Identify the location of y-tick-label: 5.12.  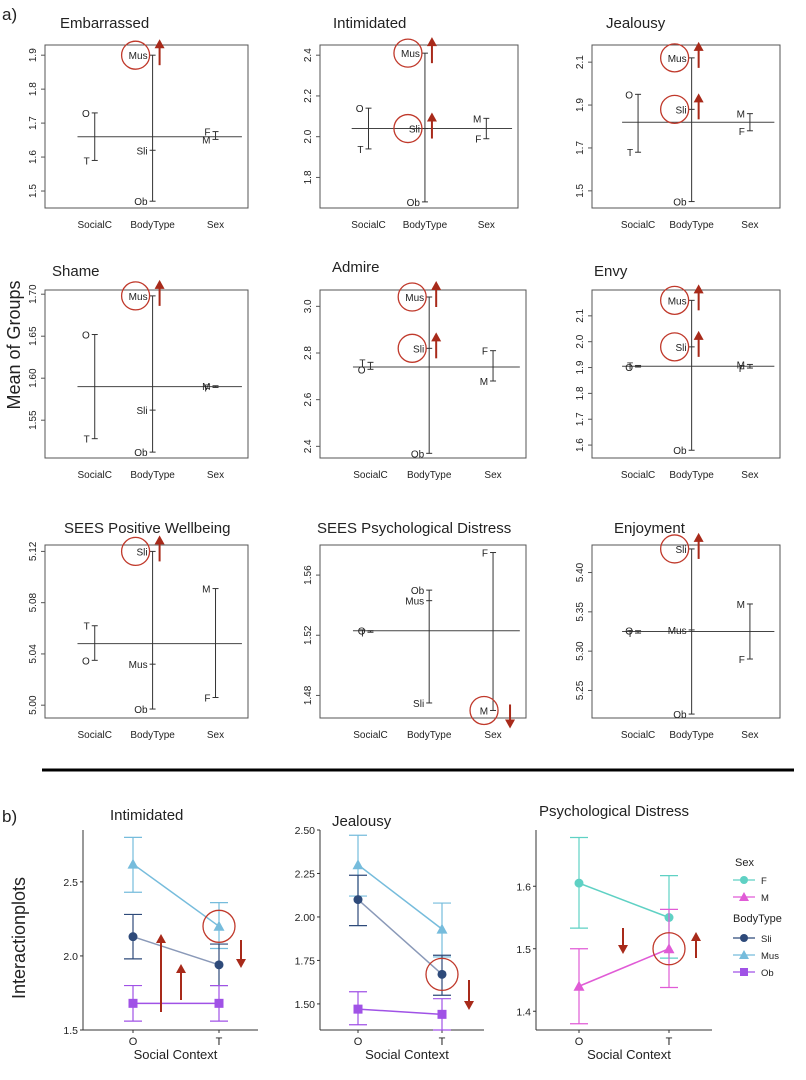
(33, 551).